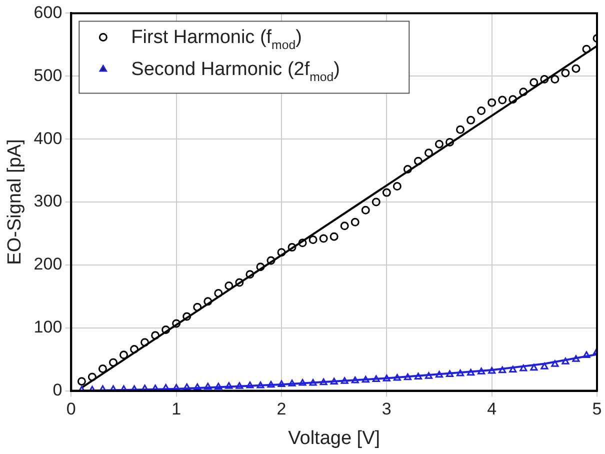  Describe the element at coordinates (387, 409) in the screenshot. I see `x-tick-label: 3` at that location.